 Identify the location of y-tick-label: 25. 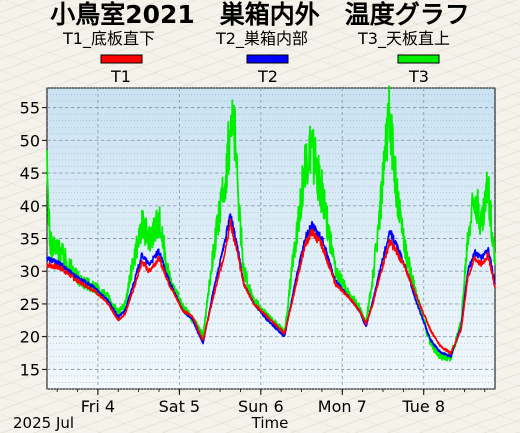
(30, 304).